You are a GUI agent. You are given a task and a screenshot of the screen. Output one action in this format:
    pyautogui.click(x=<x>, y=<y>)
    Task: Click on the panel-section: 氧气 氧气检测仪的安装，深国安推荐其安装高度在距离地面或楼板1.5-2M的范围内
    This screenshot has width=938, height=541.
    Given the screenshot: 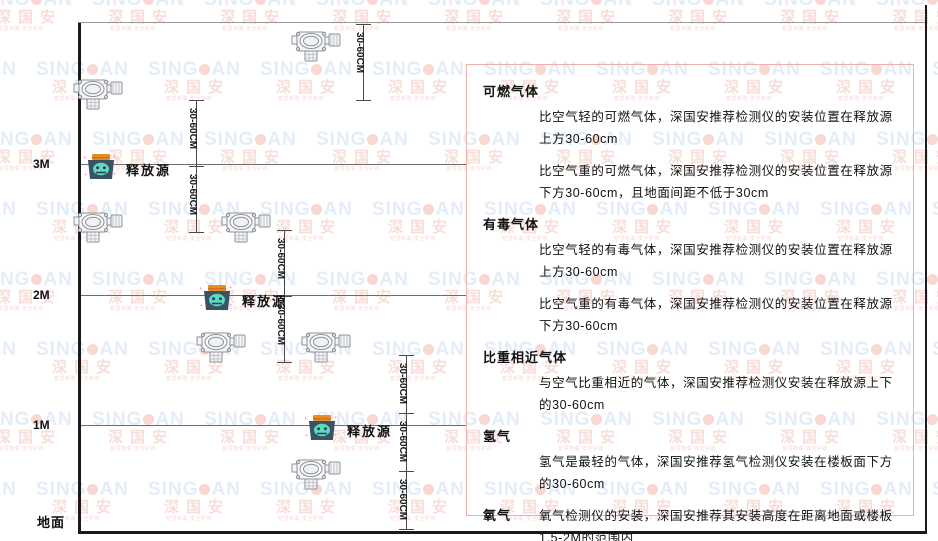 What is the action you would take?
    pyautogui.click(x=690, y=523)
    